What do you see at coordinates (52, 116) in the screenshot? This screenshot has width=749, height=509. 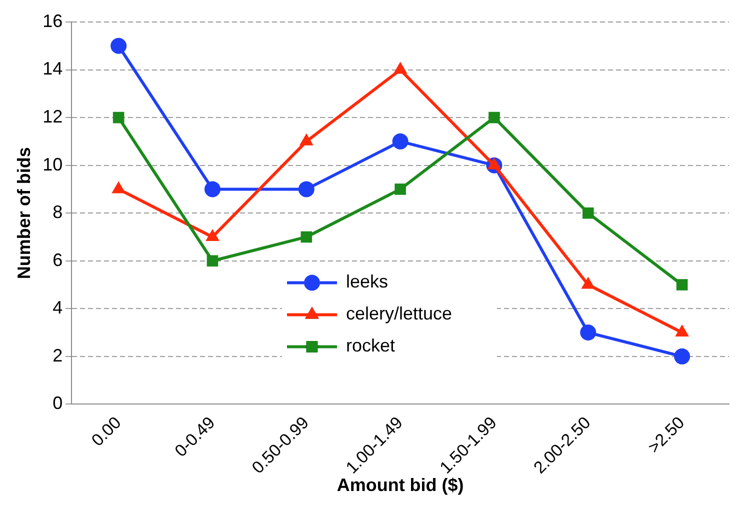 I see `y-tick-label: 12` at bounding box center [52, 116].